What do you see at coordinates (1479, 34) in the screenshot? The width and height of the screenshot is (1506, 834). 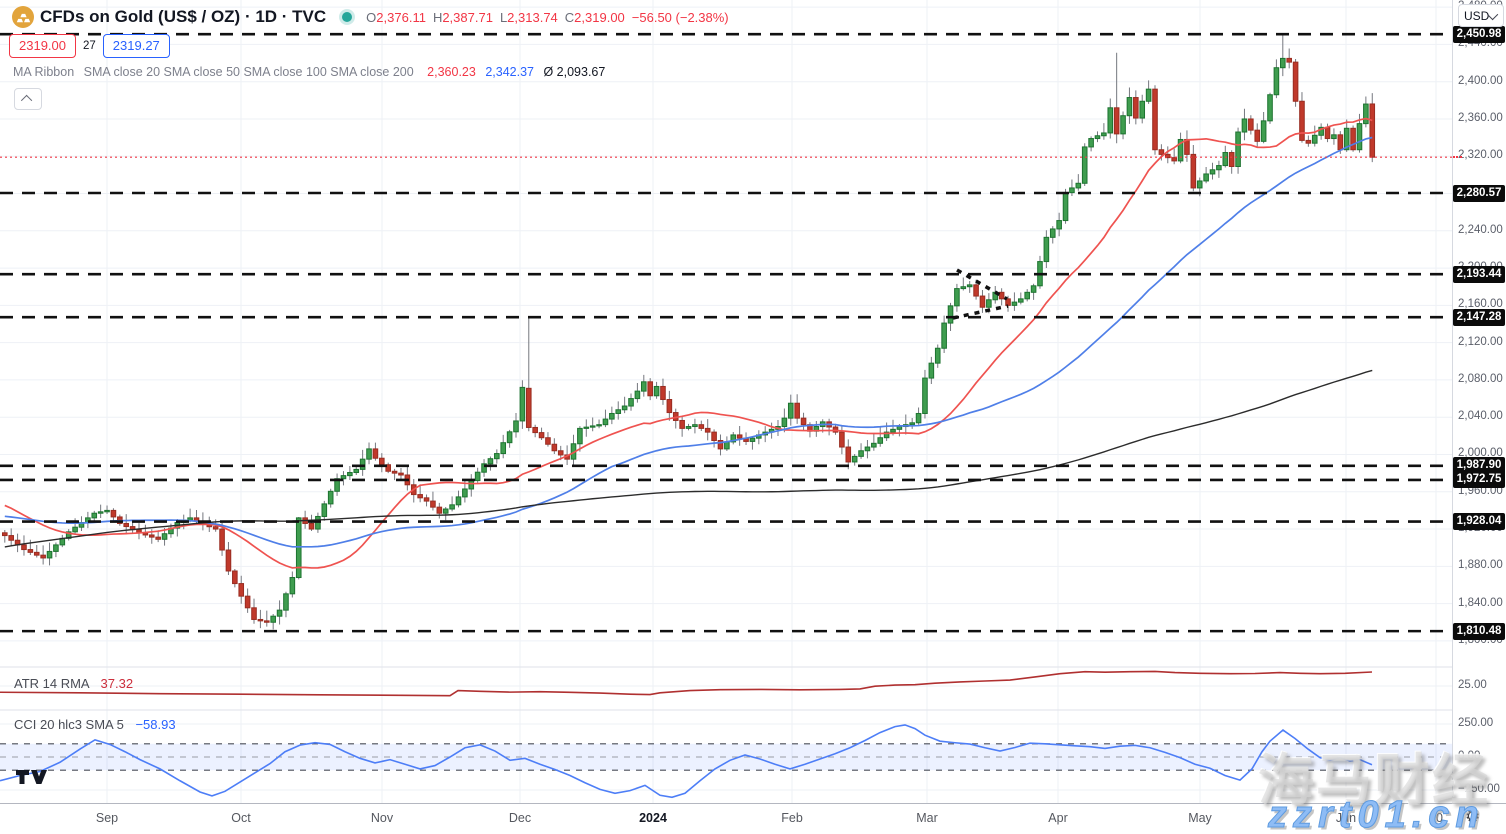 I see `price-level-badge: 2,450.98` at bounding box center [1479, 34].